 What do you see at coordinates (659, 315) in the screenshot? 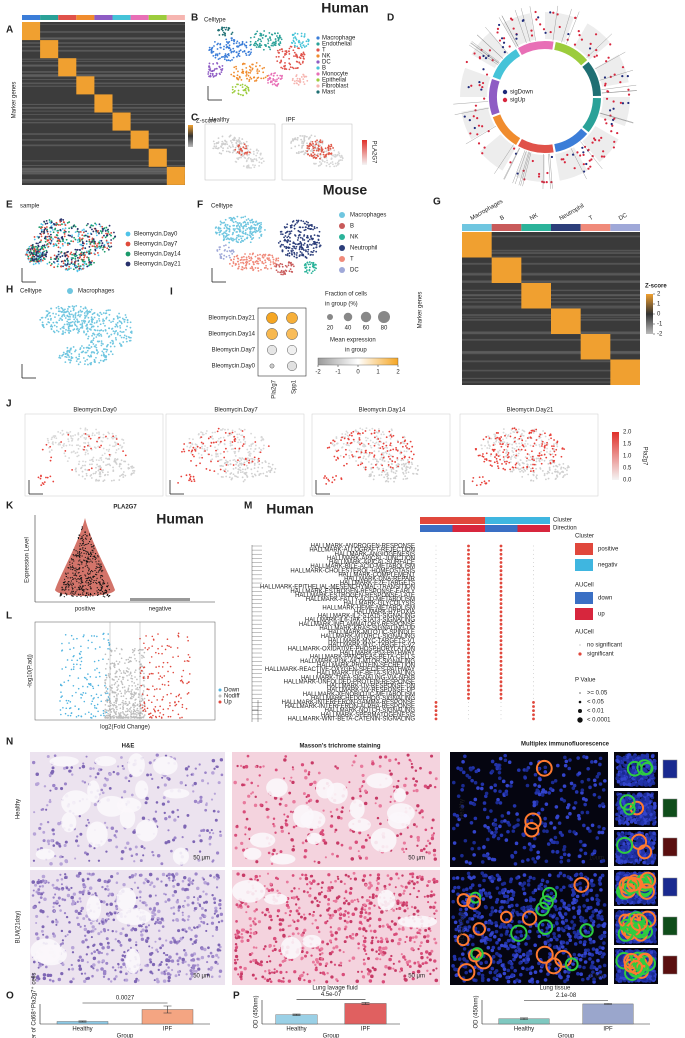
I see `scale-tick-label: 0` at bounding box center [659, 315].